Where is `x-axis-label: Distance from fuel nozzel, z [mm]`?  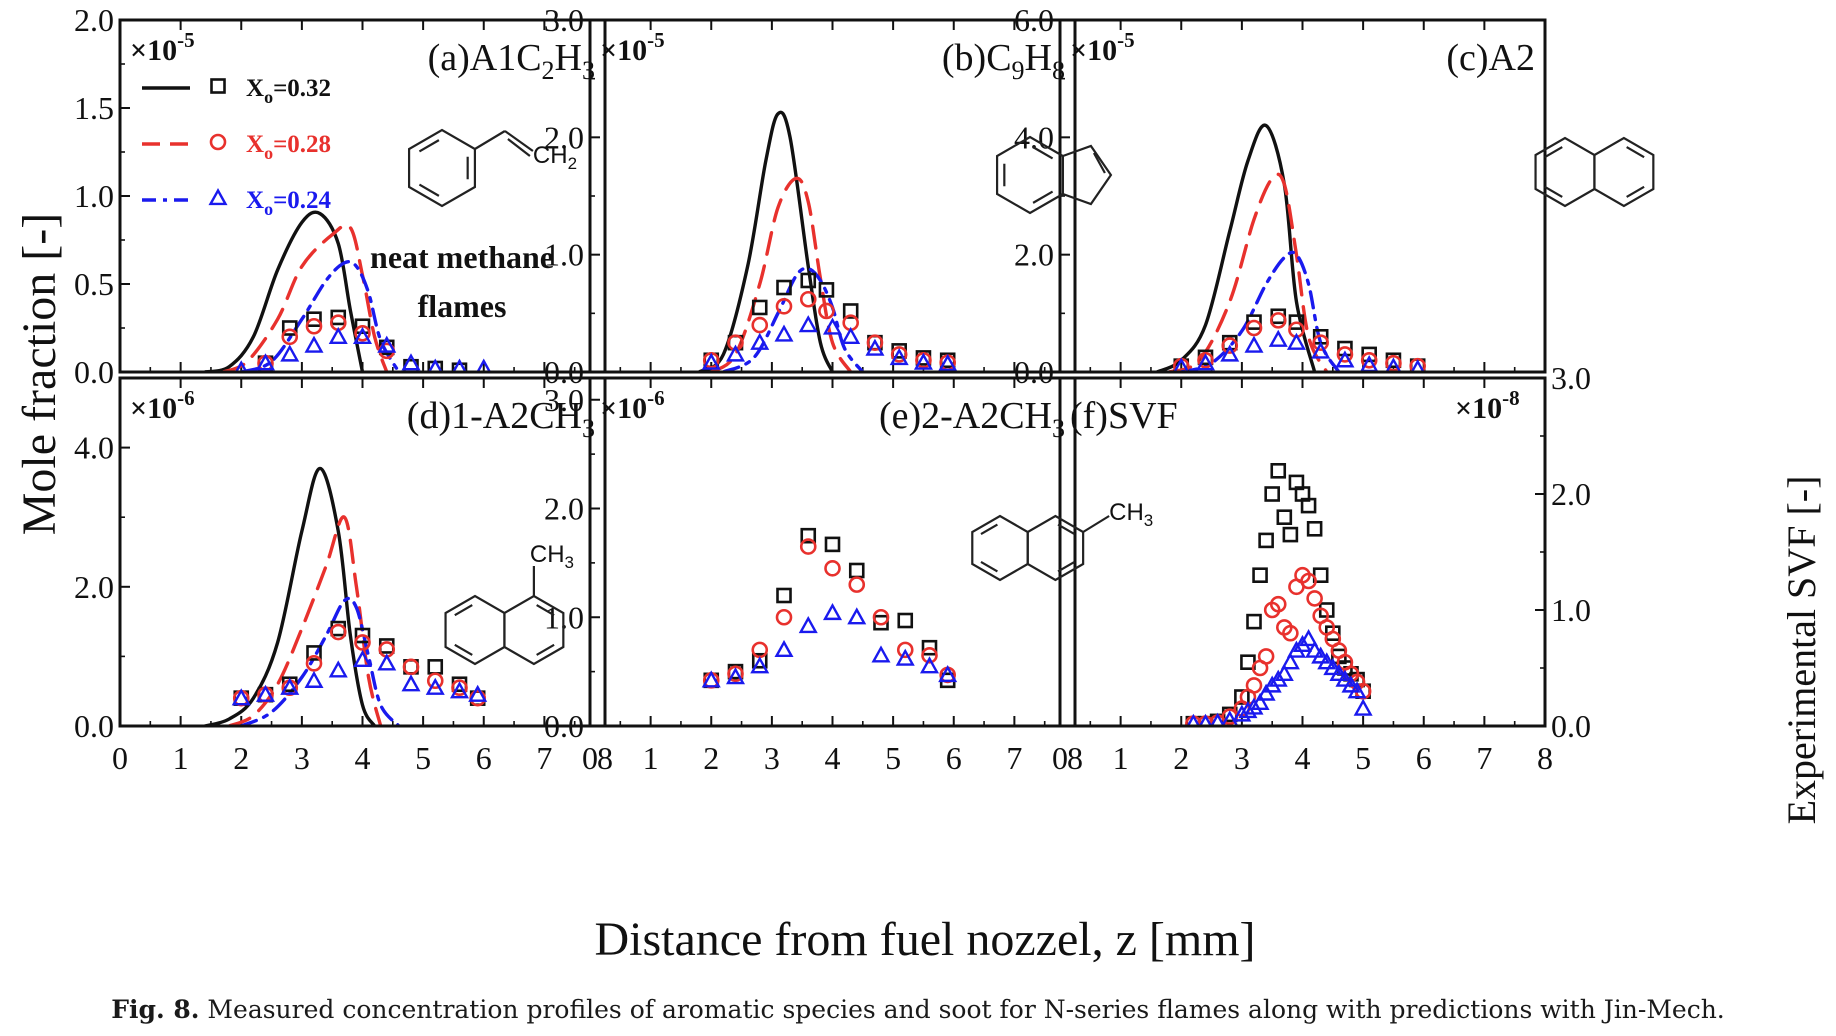
x-axis-label: Distance from fuel nozzel, z [mm] is located at coordinates (924, 939).